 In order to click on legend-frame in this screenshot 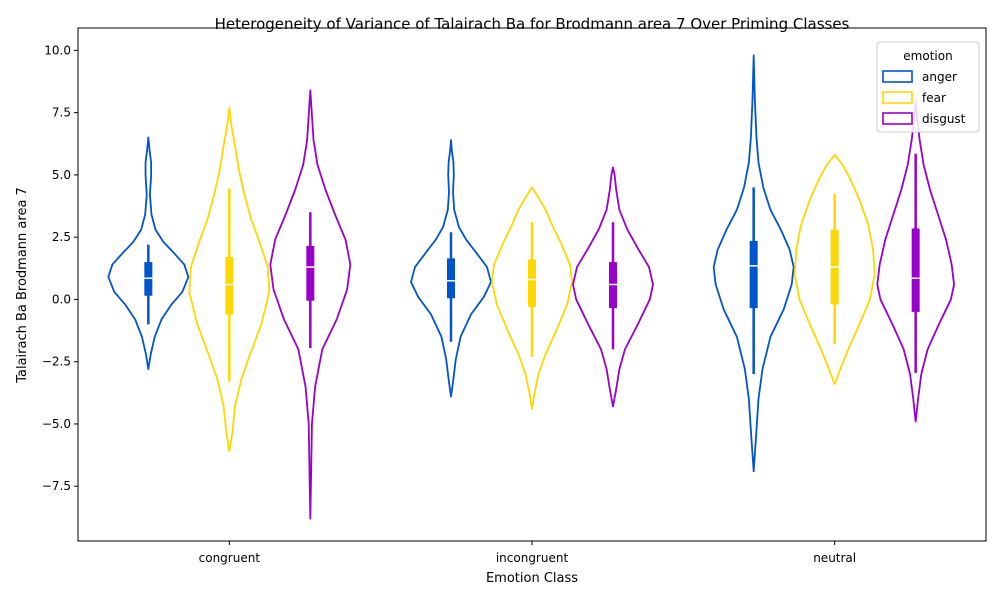, I will do `click(928, 87)`.